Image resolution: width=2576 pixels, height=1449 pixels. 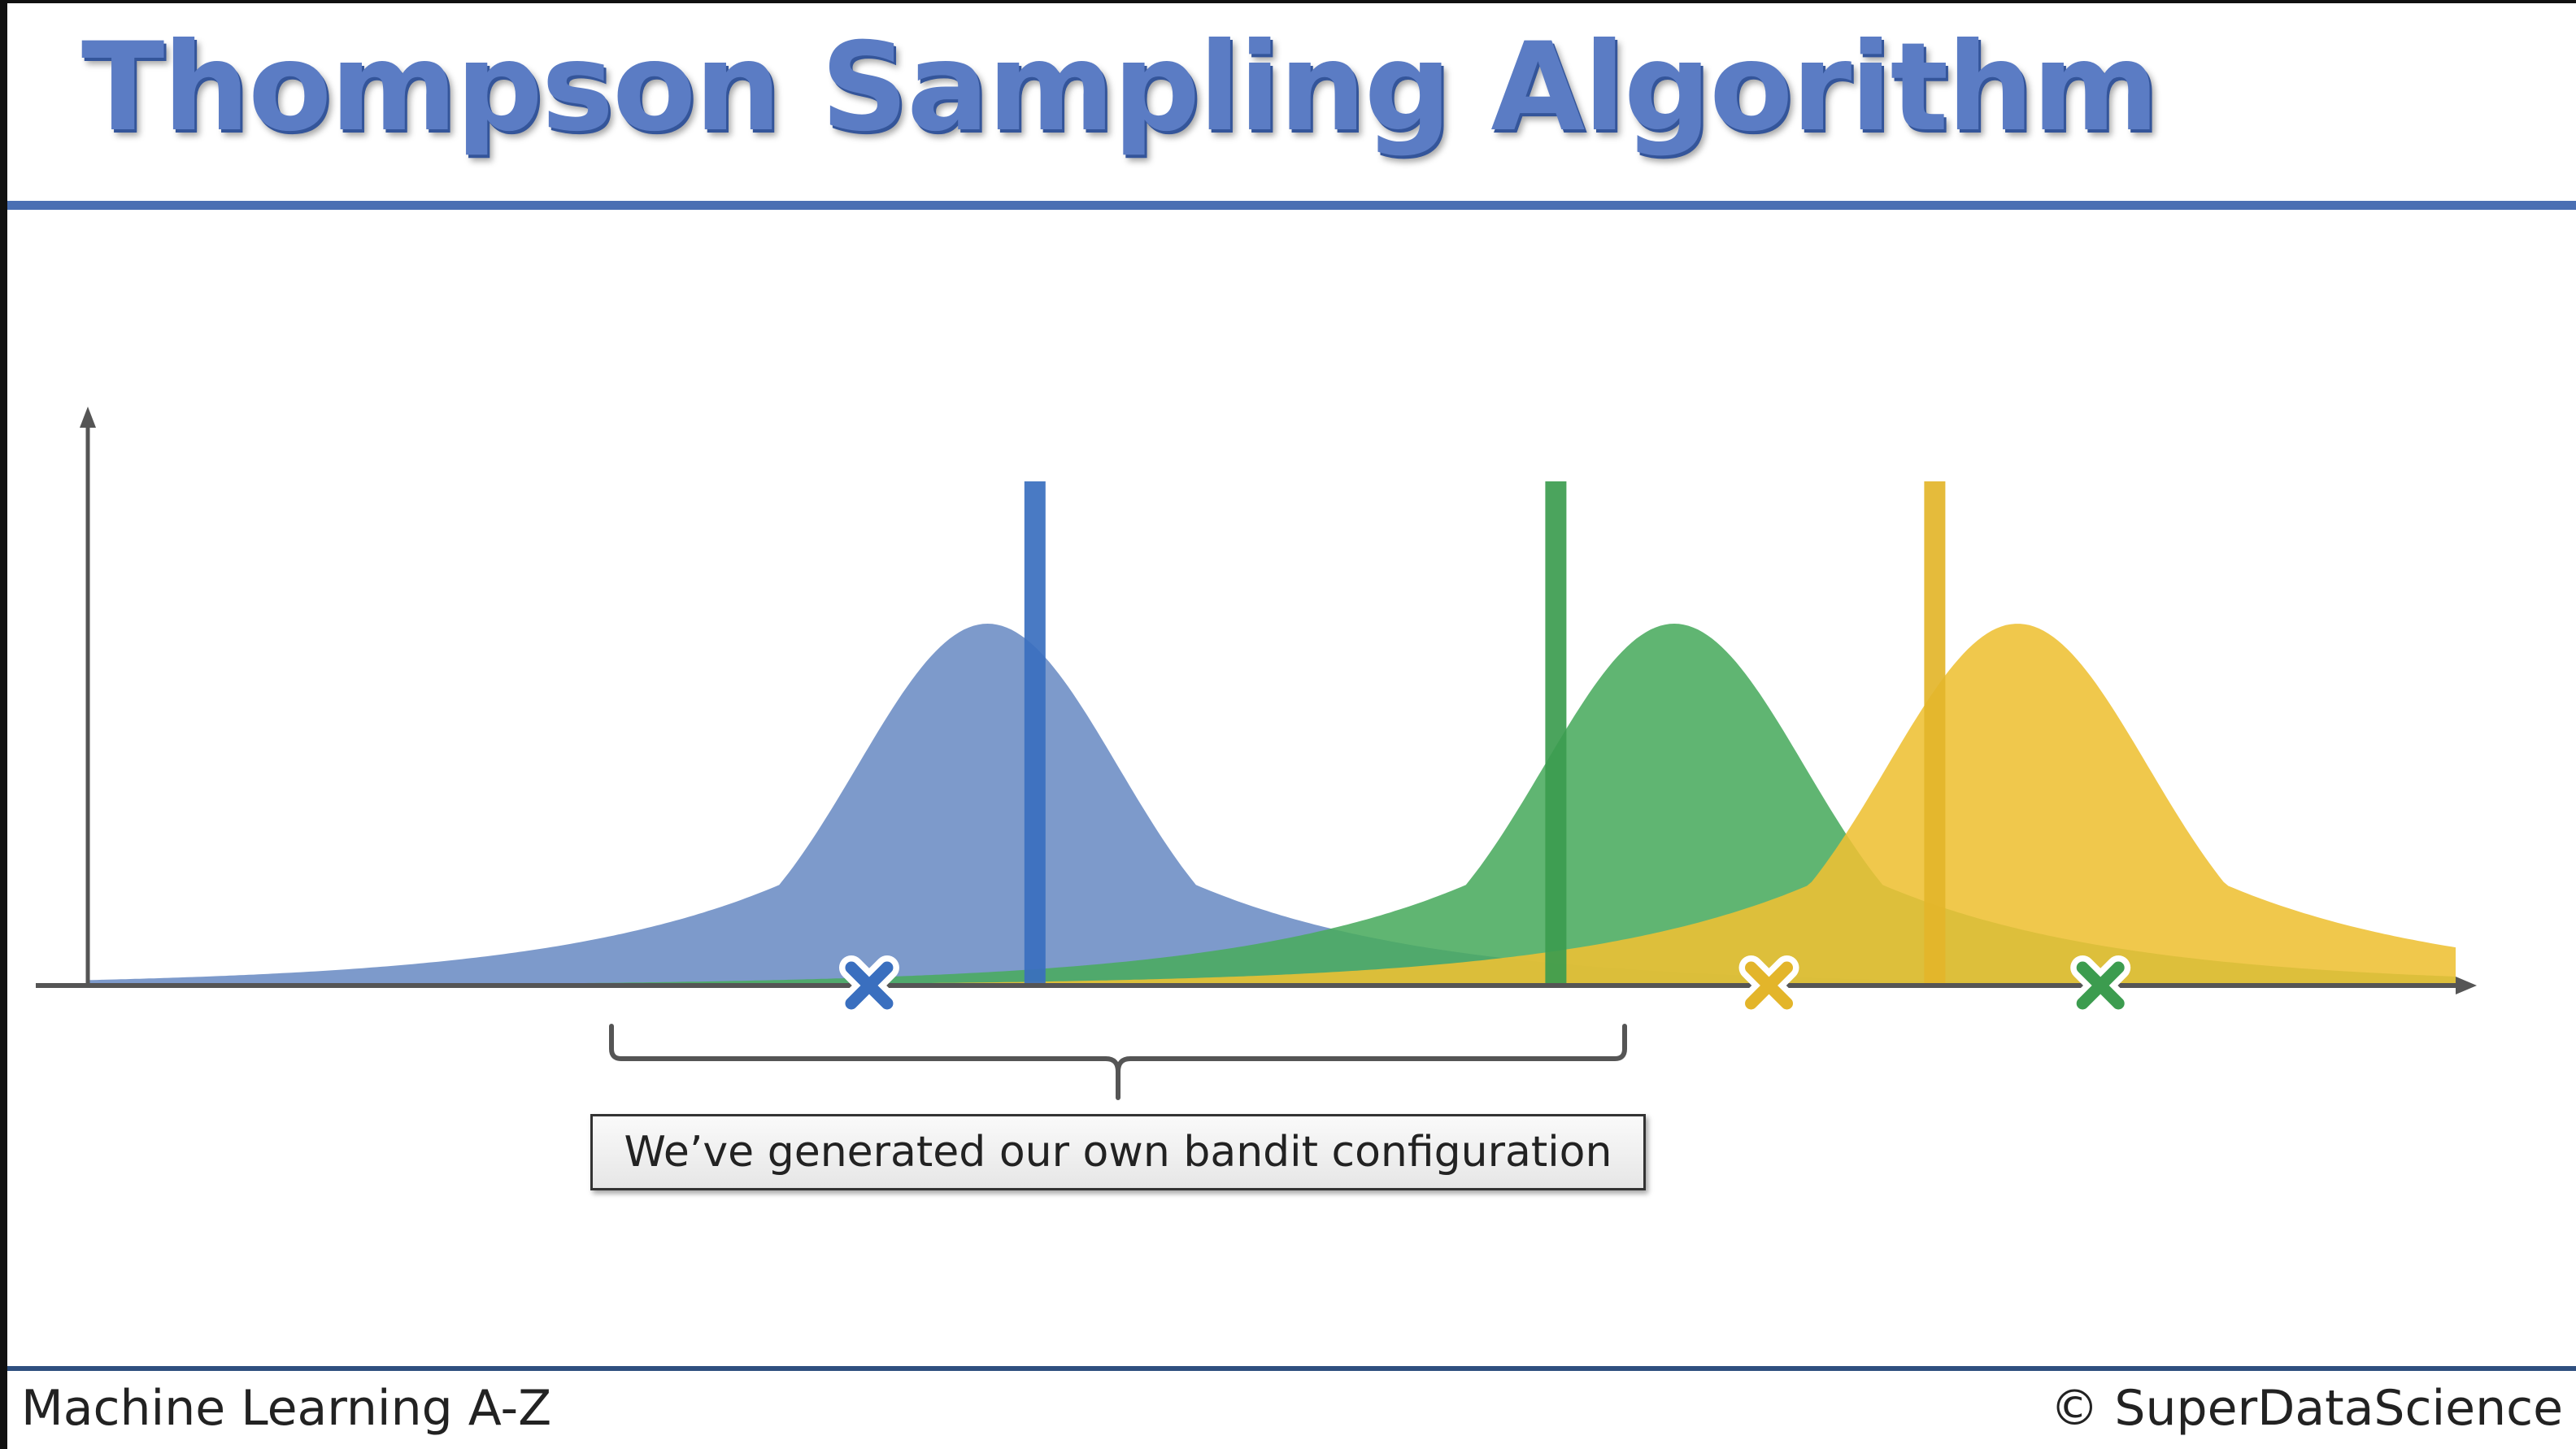 I want to click on green-true-value-bar, so click(x=1556, y=734).